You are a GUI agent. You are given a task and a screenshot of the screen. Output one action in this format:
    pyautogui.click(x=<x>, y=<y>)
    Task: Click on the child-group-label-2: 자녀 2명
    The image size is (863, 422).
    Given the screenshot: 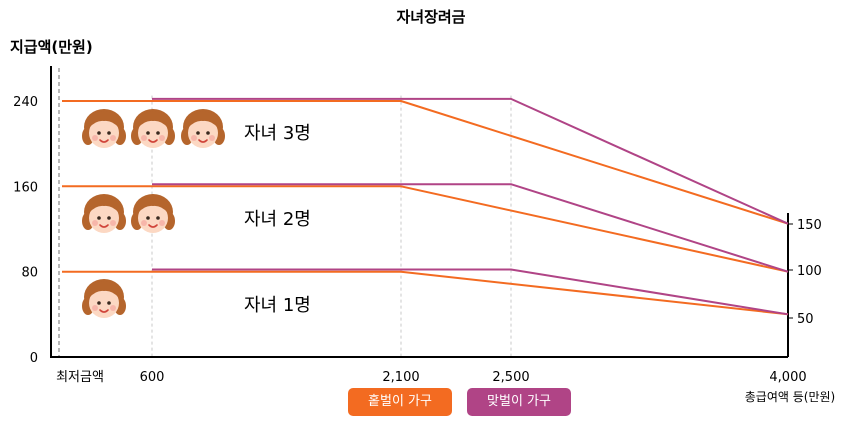 What is the action you would take?
    pyautogui.click(x=277, y=219)
    